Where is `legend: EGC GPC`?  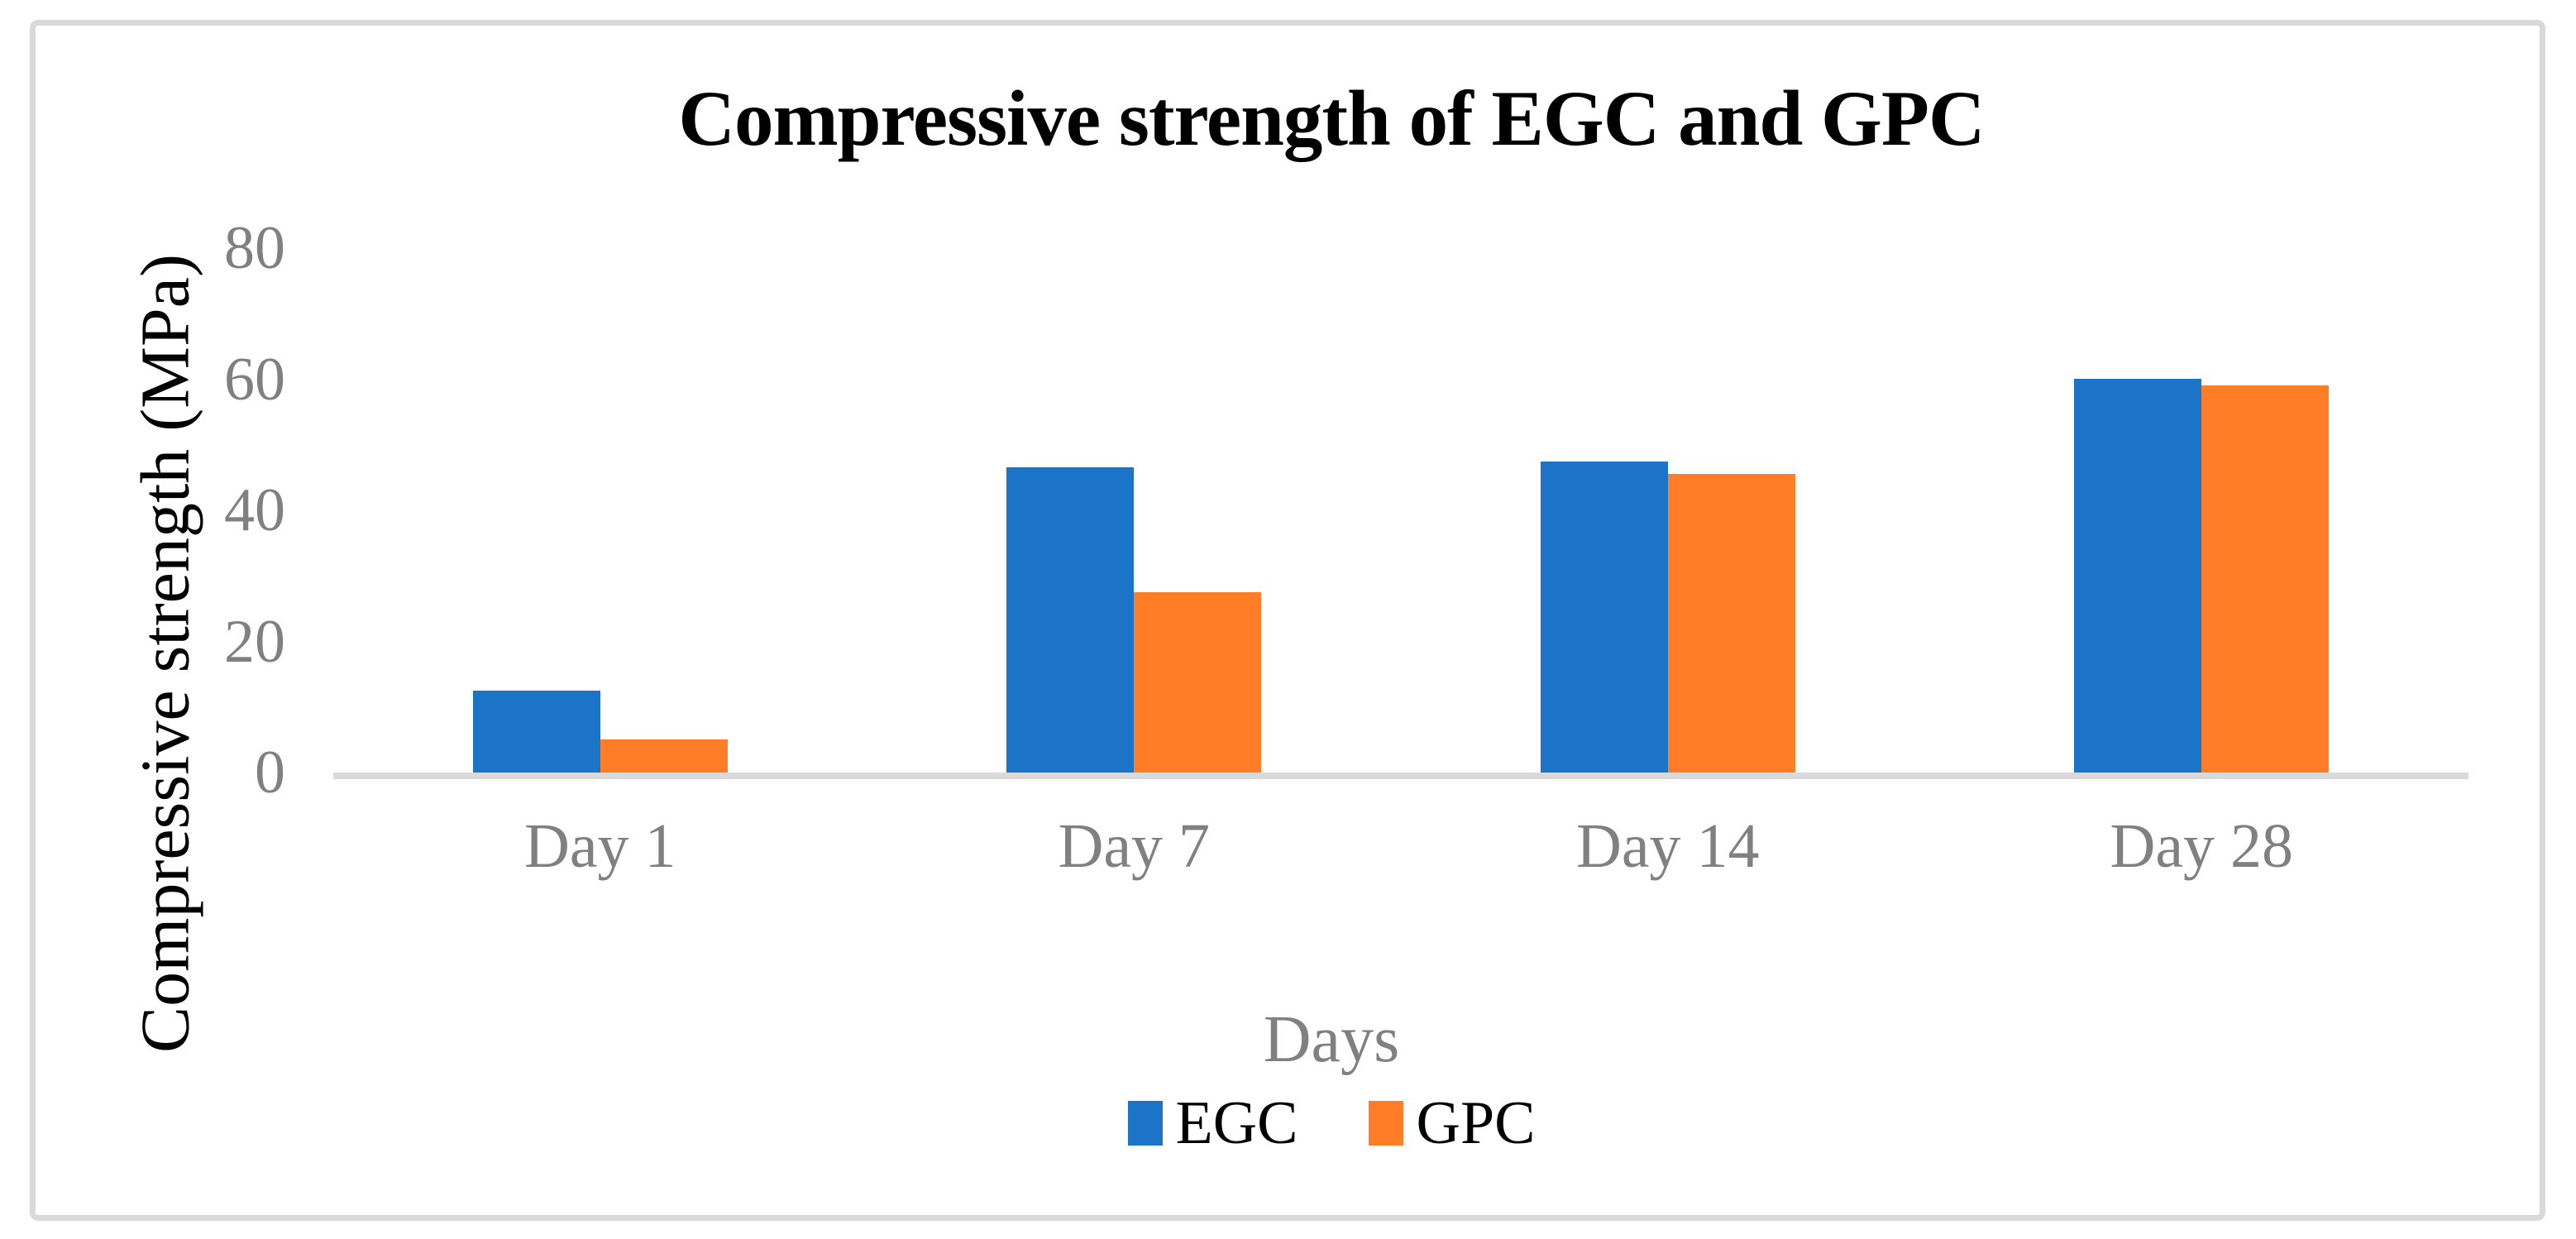 legend: EGC GPC is located at coordinates (1331, 1123).